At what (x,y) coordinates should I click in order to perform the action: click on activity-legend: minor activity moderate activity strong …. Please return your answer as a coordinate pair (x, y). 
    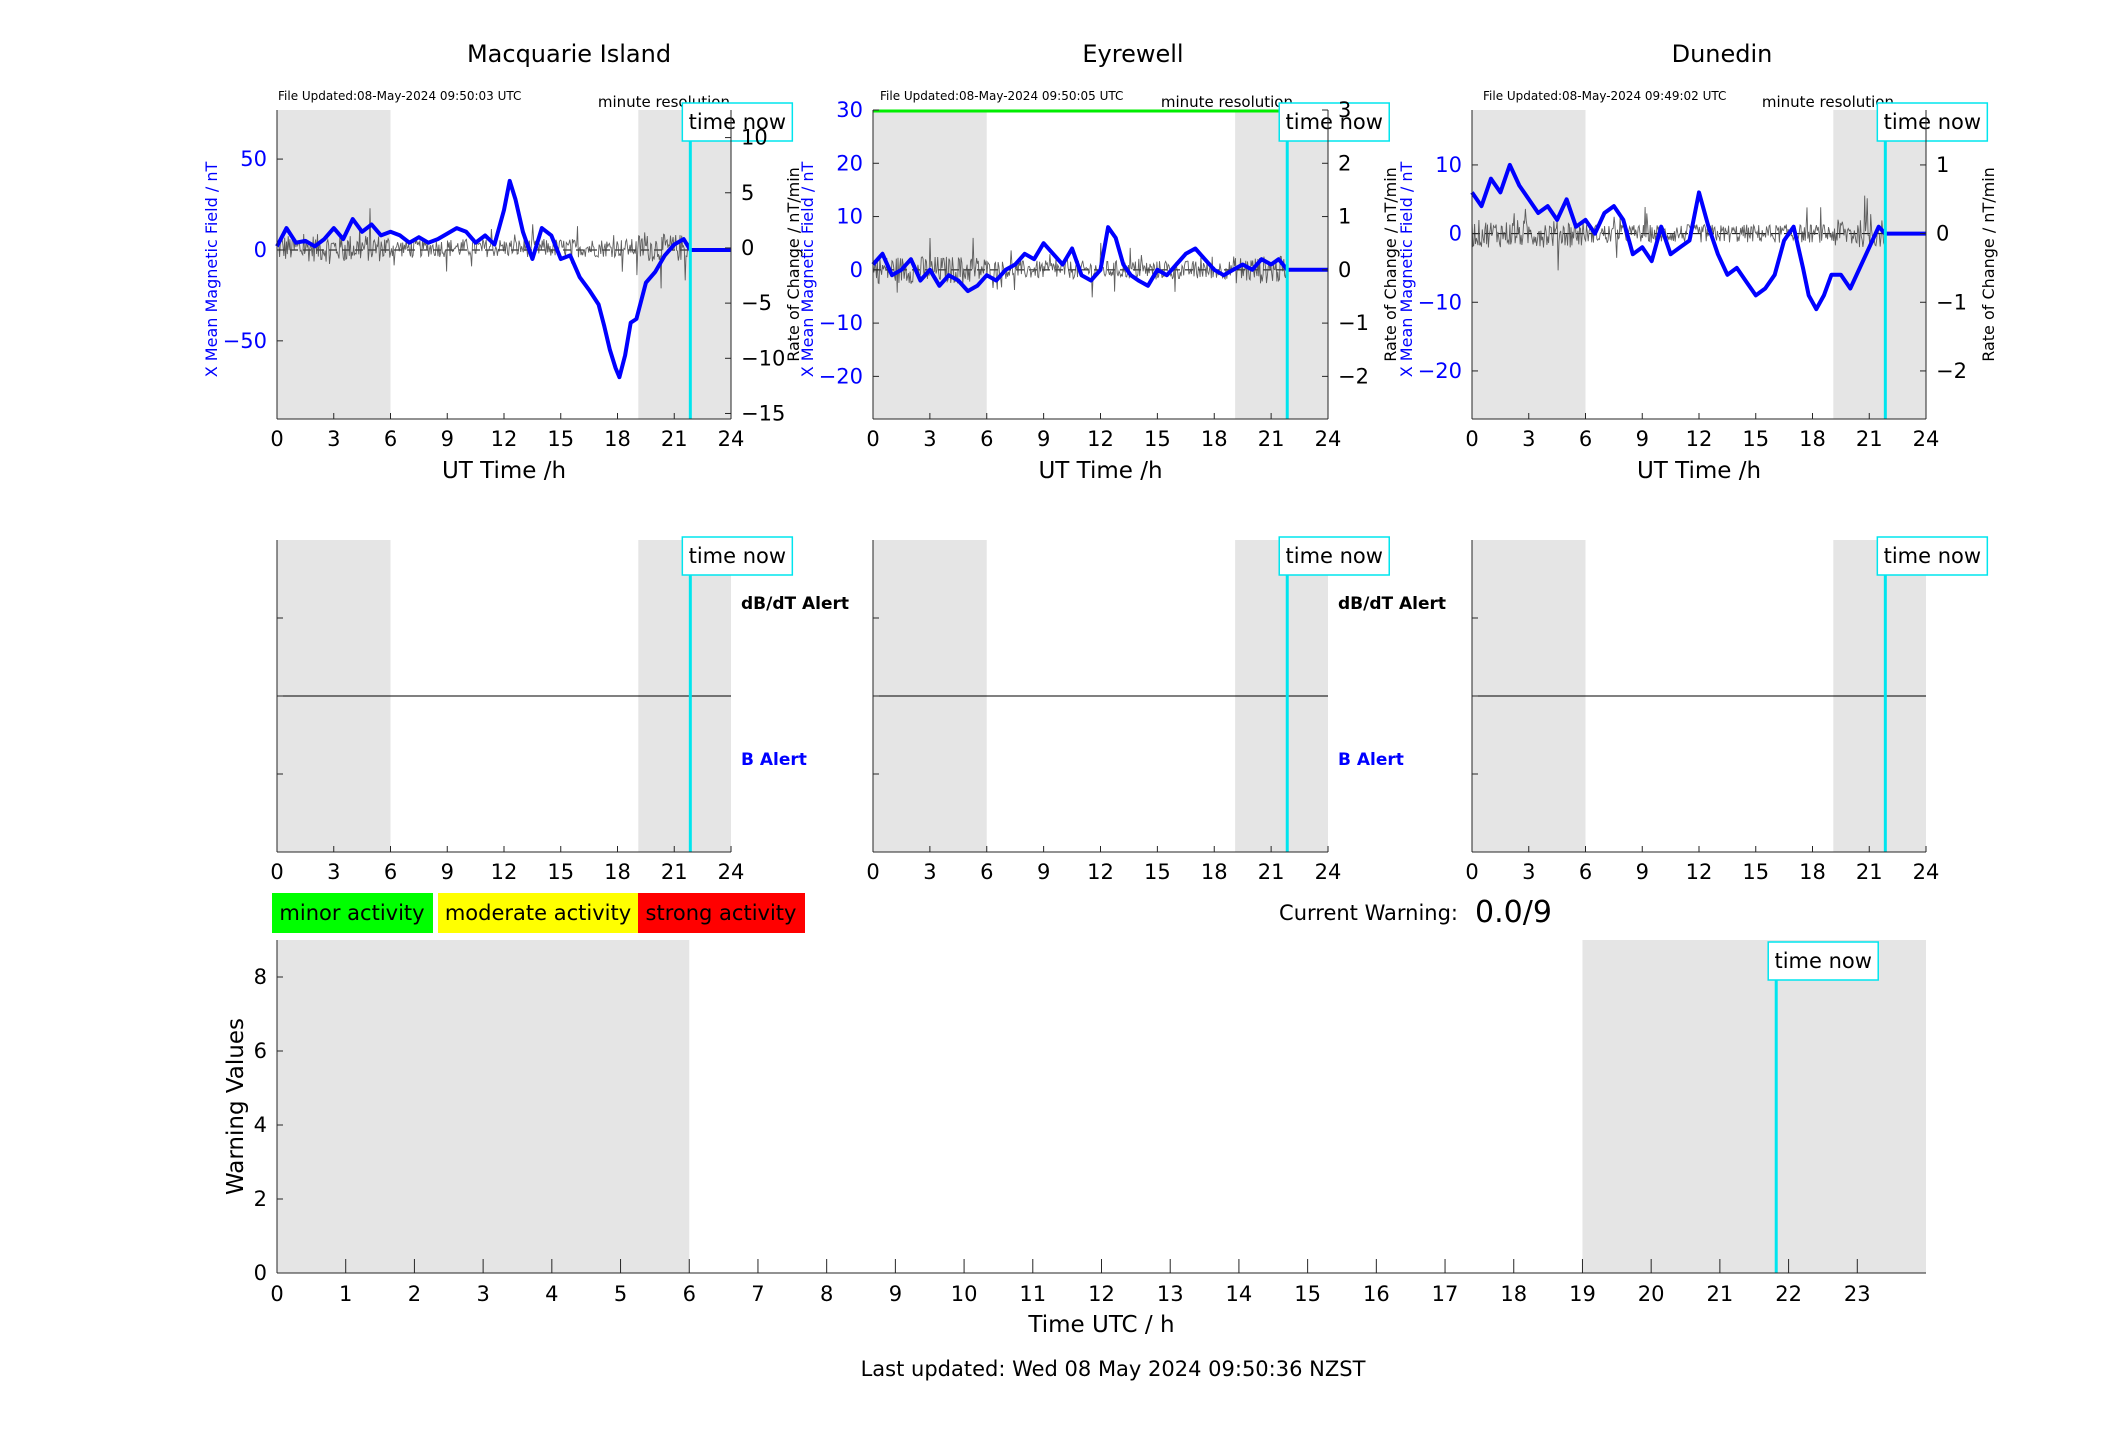
    Looking at the image, I should click on (538, 913).